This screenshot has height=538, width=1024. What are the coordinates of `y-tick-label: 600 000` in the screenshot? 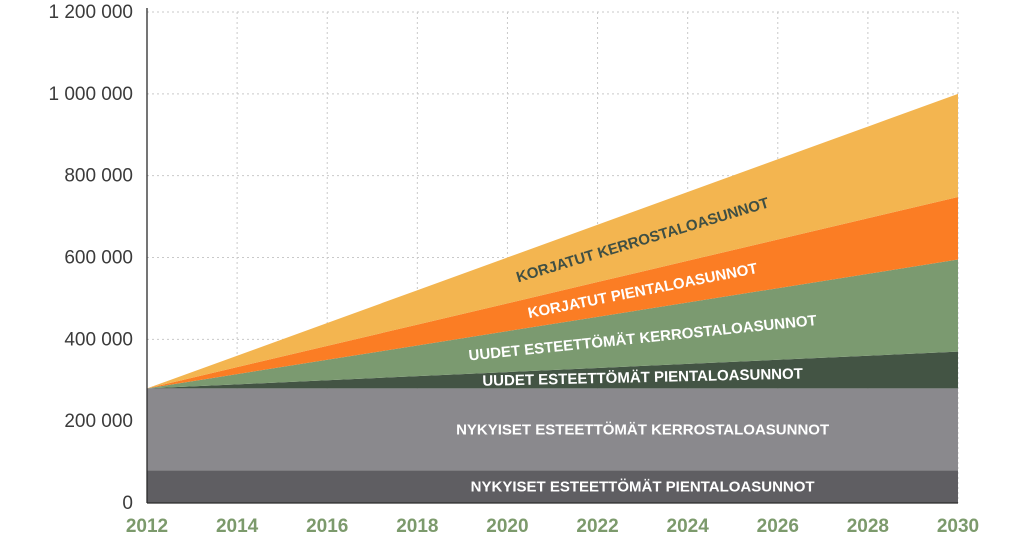 It's located at (98, 258).